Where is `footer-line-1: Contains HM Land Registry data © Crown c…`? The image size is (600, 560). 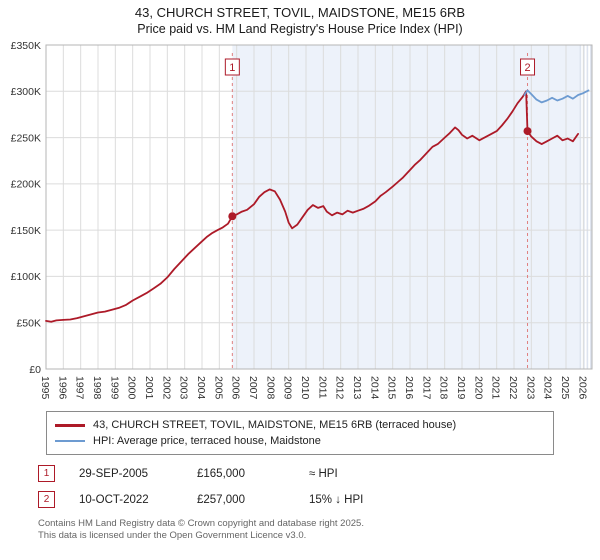 footer-line-1: Contains HM Land Registry data © Crown c… is located at coordinates (201, 523).